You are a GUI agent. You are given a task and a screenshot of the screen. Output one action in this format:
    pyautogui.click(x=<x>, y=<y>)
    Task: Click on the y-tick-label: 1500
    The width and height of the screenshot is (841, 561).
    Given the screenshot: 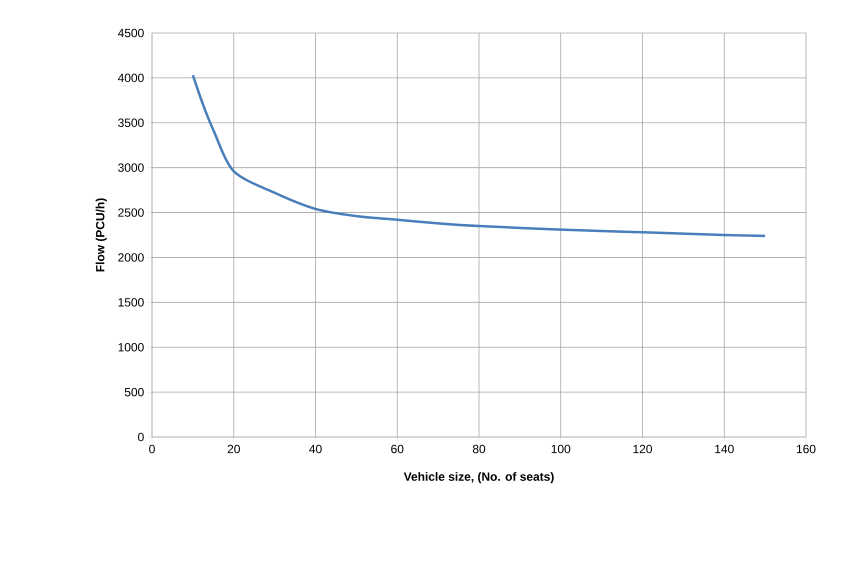 What is the action you would take?
    pyautogui.click(x=131, y=302)
    